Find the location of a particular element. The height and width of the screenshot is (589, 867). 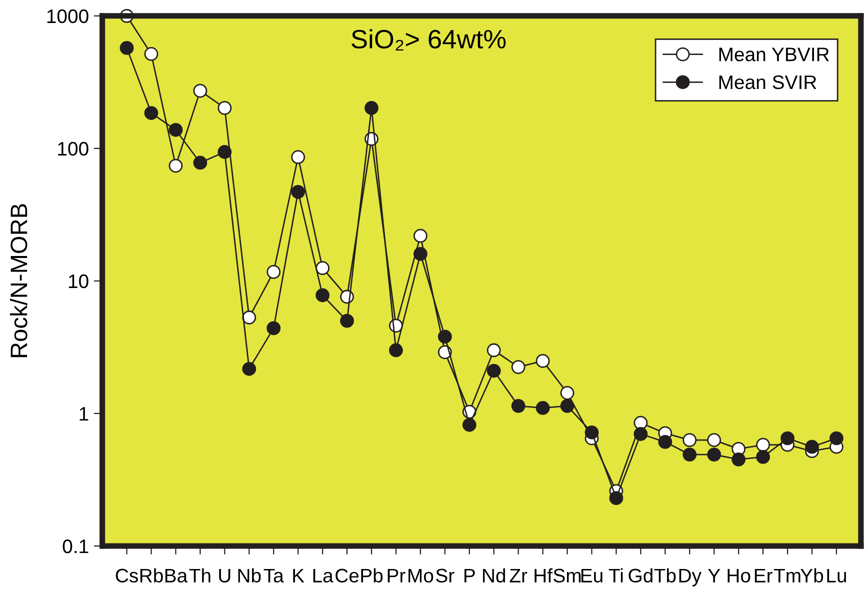

x-tick-label: Hf is located at coordinates (543, 575).